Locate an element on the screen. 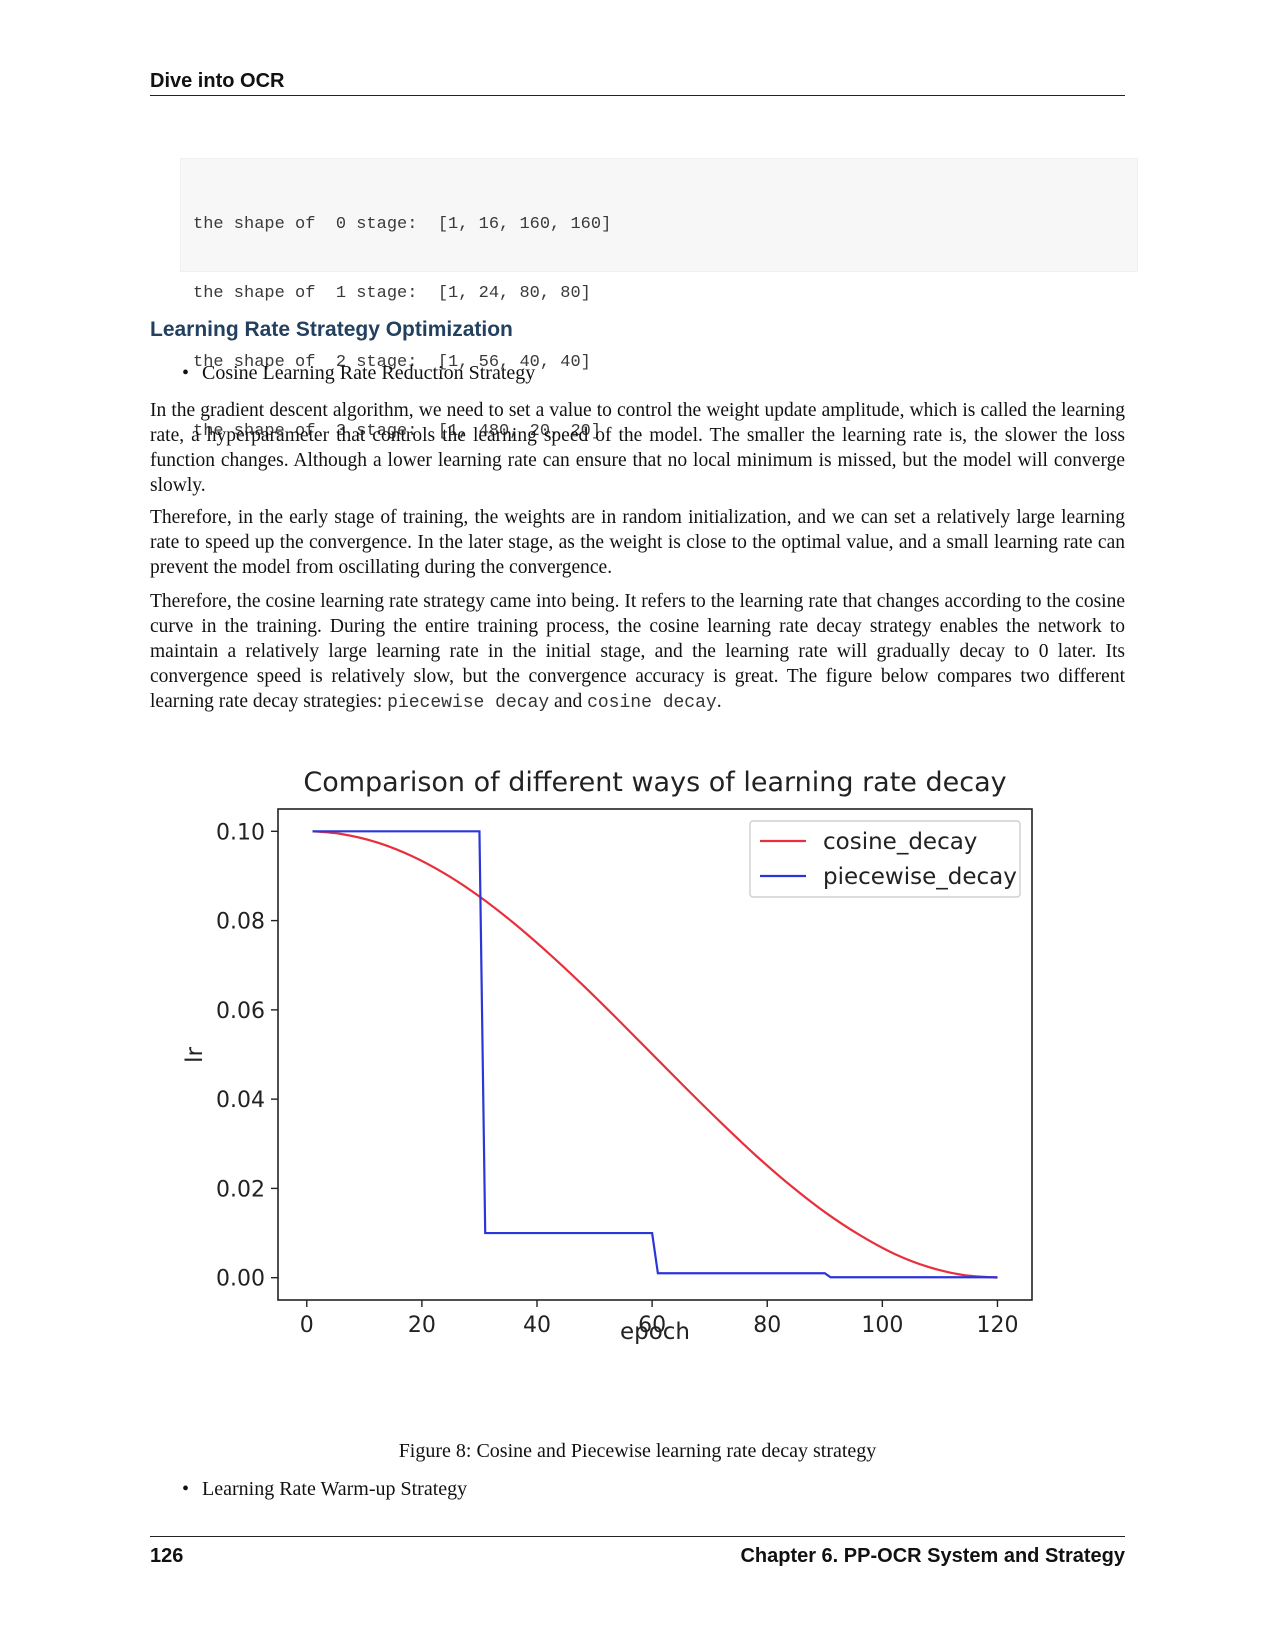 Image resolution: width=1275 pixels, height=1650 pixels. code-line: the shape of 2 stage: [1, 56, 40, 40] is located at coordinates (392, 362).